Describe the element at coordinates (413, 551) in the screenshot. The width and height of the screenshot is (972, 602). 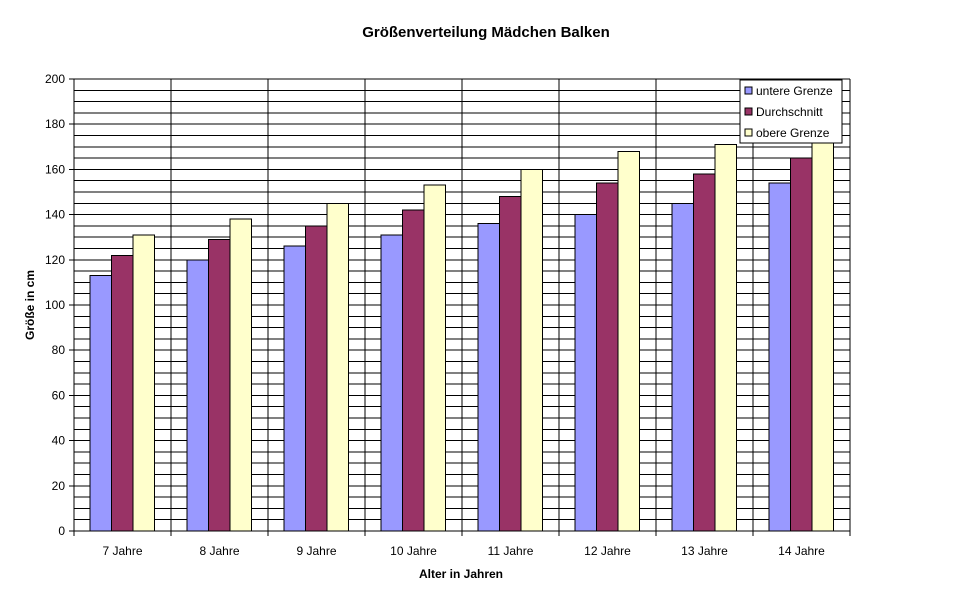
I see `x-tick-label: 10 Jahre` at that location.